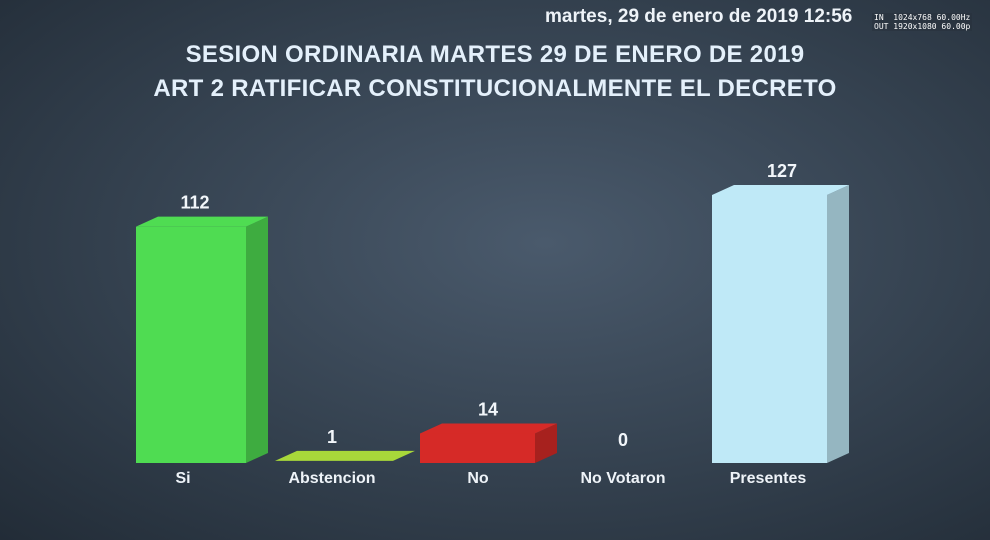 This screenshot has width=990, height=540. I want to click on category-label-presentes: Presentes, so click(768, 478).